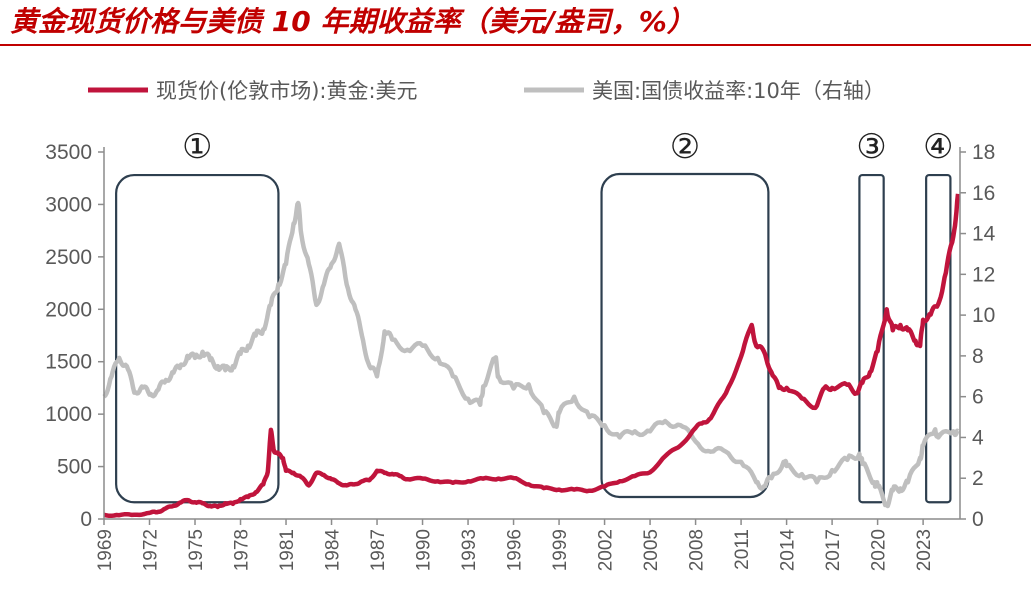 This screenshot has width=1031, height=610. What do you see at coordinates (738, 91) in the screenshot?
I see `legend-label-yield: 美国:国债收益率:10年（右轴）` at bounding box center [738, 91].